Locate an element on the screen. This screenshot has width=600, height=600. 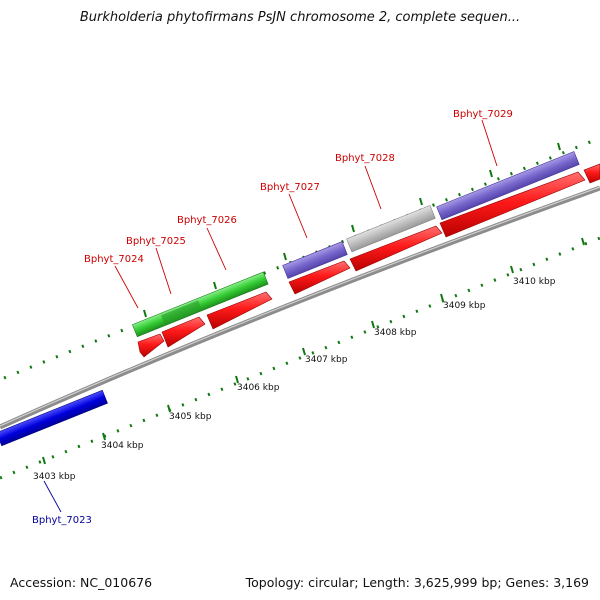
gene-label-7024: Bphyt_7024 is located at coordinates (114, 259).